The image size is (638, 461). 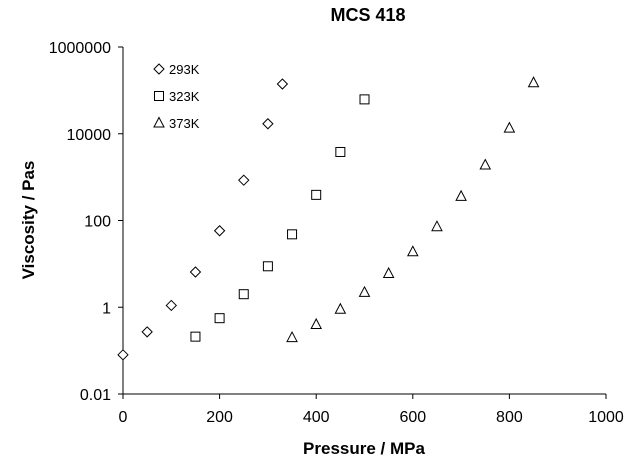 What do you see at coordinates (28, 220) in the screenshot?
I see `y-axis-label: Viscosity / Pas` at bounding box center [28, 220].